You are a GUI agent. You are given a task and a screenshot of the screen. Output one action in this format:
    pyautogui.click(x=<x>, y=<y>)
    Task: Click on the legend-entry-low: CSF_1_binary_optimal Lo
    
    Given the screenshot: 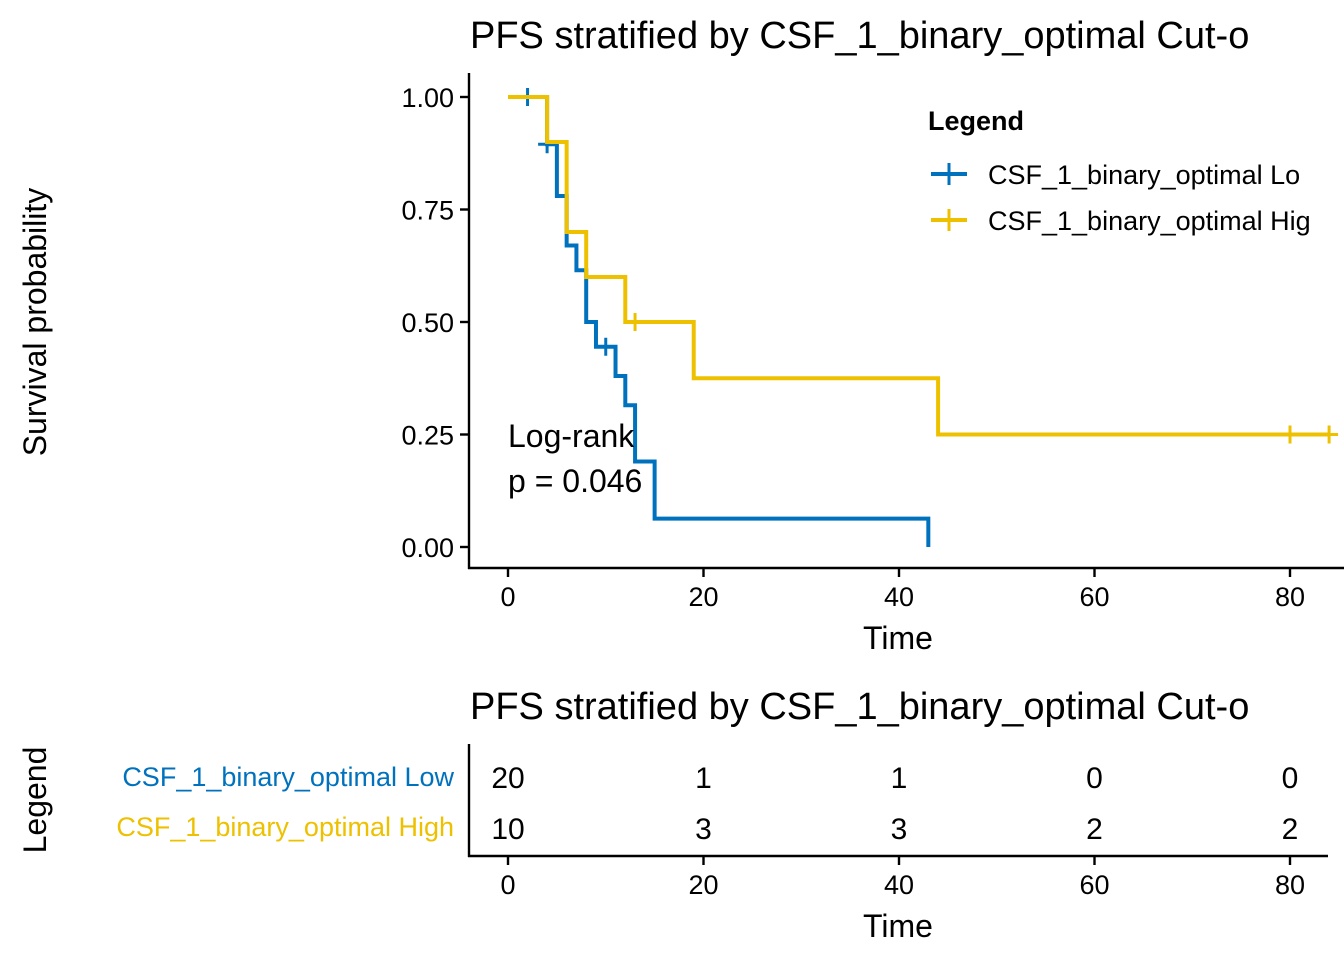 What is the action you would take?
    pyautogui.click(x=1144, y=175)
    